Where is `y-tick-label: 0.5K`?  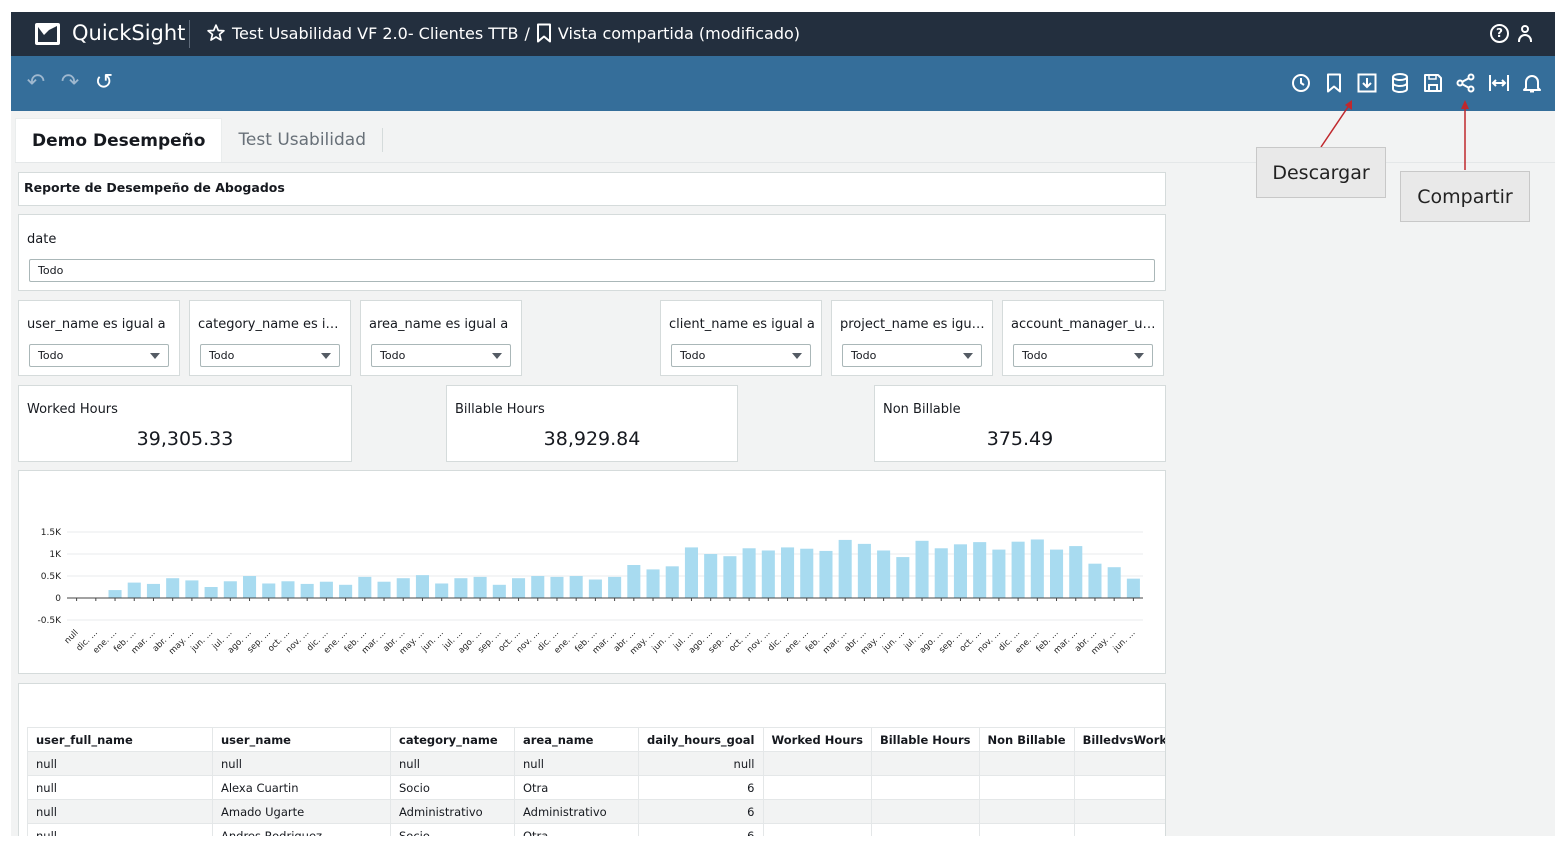
y-tick-label: 0.5K is located at coordinates (51, 577).